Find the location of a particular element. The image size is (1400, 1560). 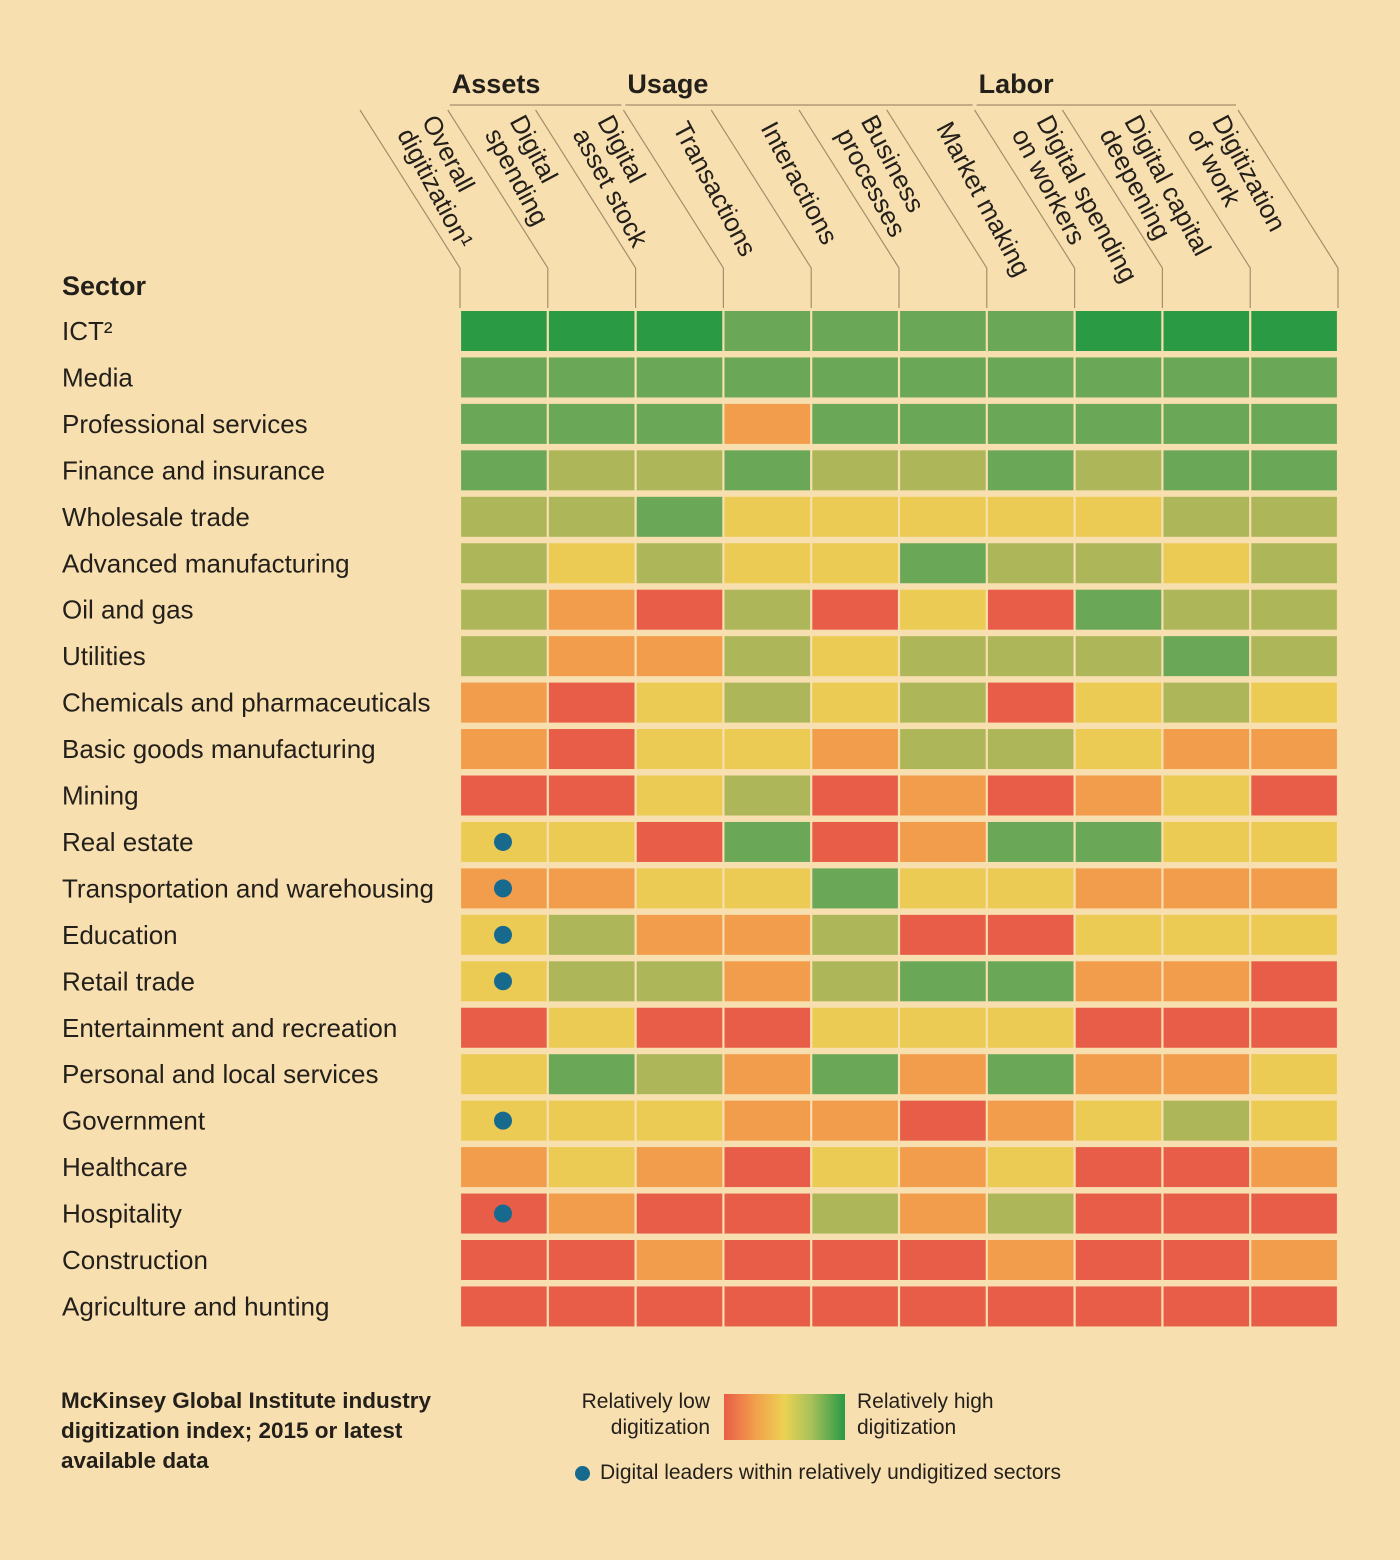

row-label: Finance and insurance is located at coordinates (193, 470).